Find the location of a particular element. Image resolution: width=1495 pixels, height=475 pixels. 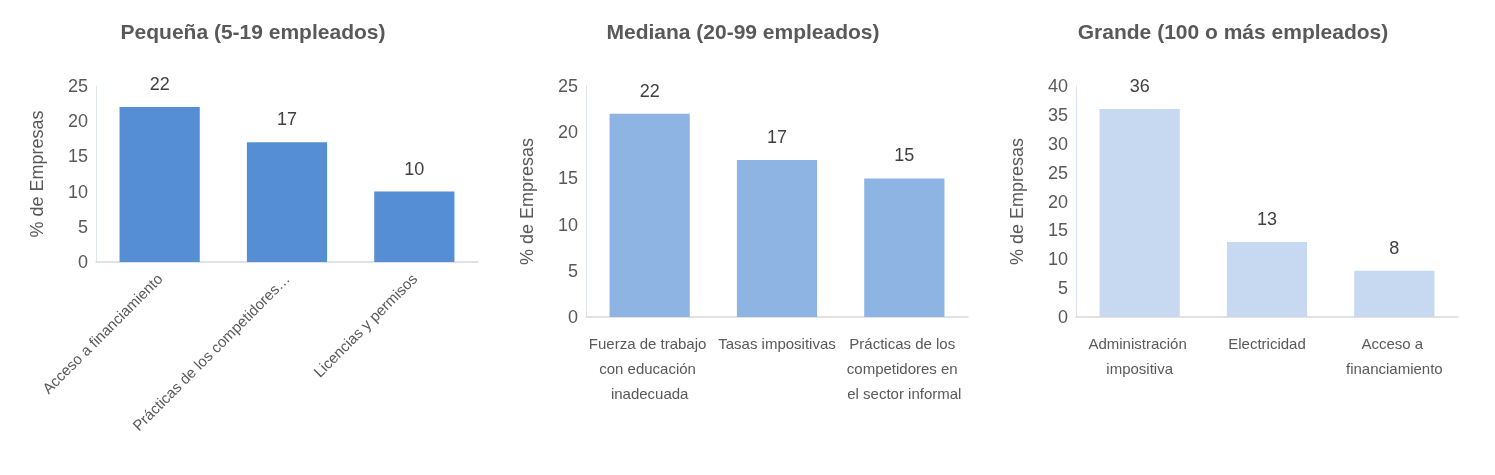

data-label: 8 is located at coordinates (1394, 247).